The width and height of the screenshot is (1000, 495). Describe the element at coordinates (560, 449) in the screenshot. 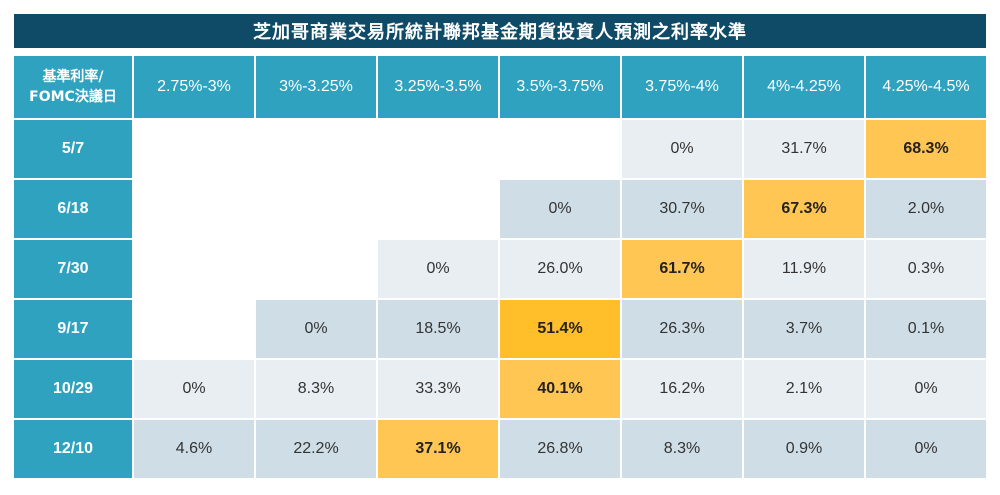

I see `table-cell: 26.8%` at that location.